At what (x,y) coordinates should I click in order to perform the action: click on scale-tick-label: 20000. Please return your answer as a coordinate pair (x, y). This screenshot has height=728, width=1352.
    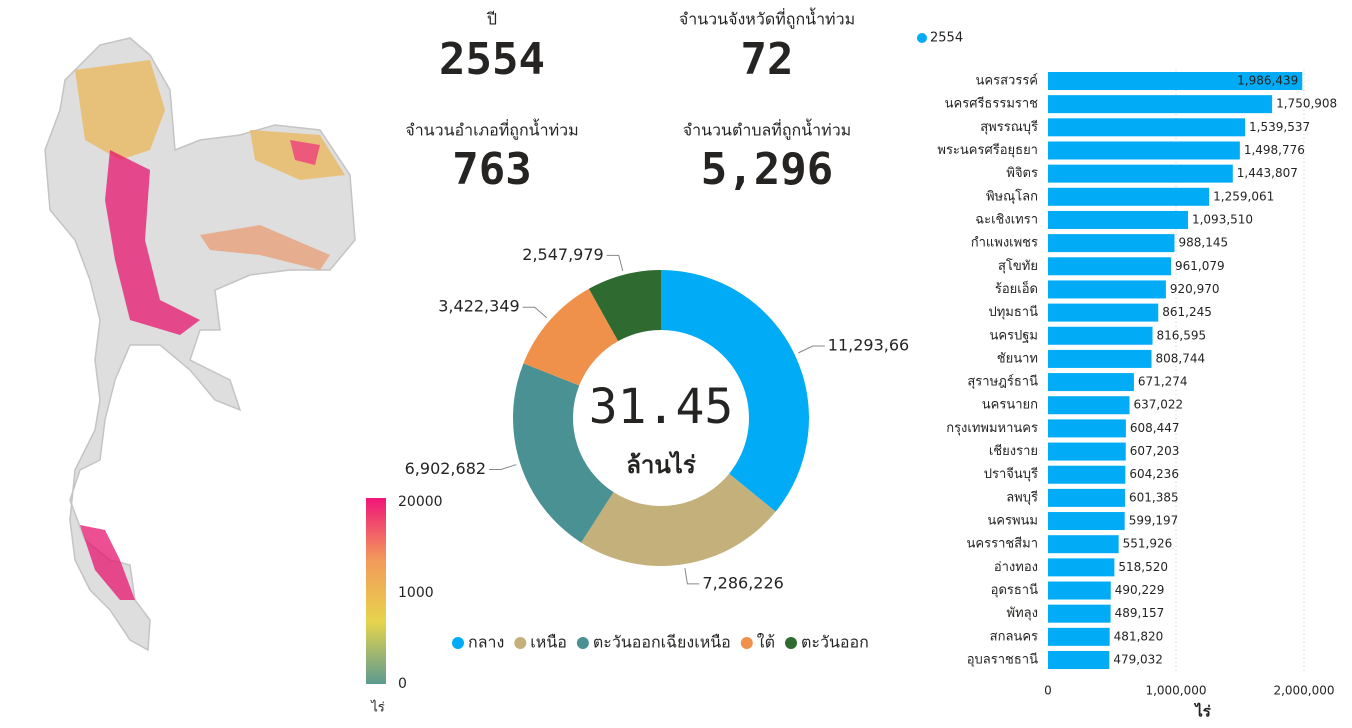
    Looking at the image, I should click on (420, 502).